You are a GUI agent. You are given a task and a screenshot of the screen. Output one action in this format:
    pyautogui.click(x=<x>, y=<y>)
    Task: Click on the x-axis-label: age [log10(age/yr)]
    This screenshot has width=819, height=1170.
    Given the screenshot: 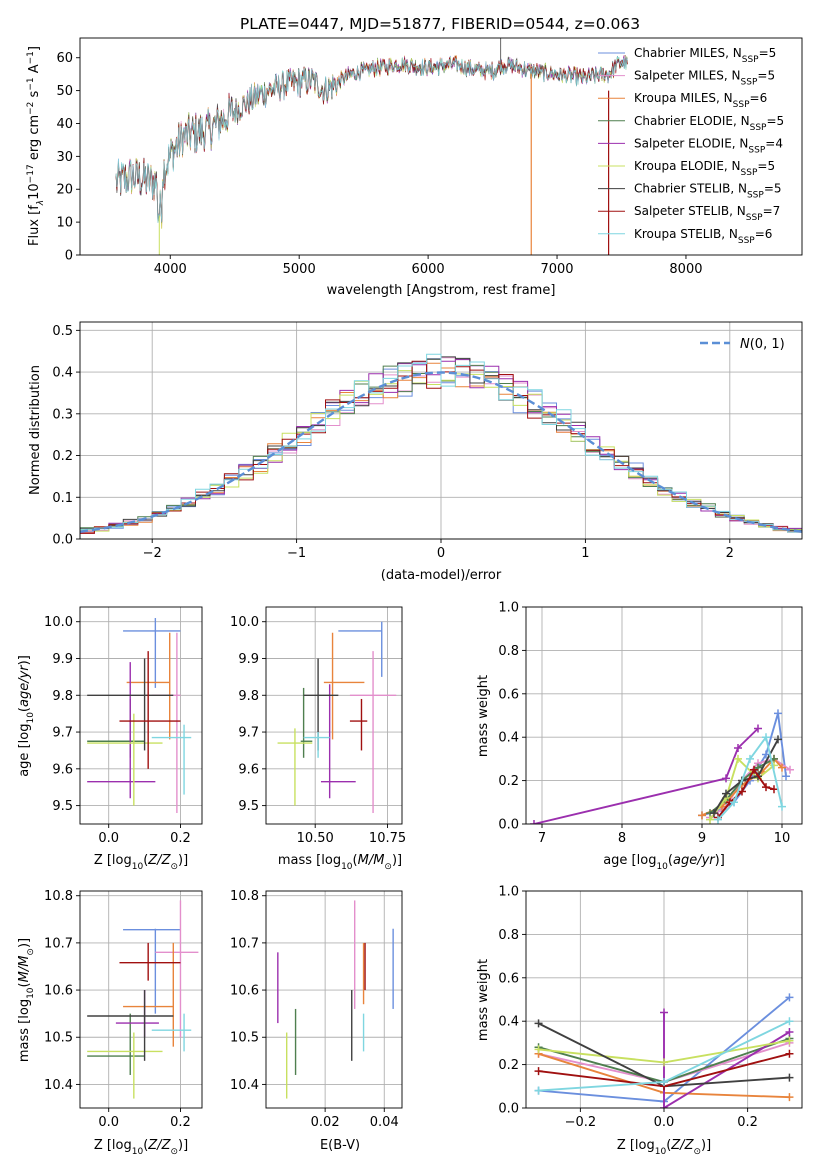 What is the action you would take?
    pyautogui.click(x=664, y=862)
    